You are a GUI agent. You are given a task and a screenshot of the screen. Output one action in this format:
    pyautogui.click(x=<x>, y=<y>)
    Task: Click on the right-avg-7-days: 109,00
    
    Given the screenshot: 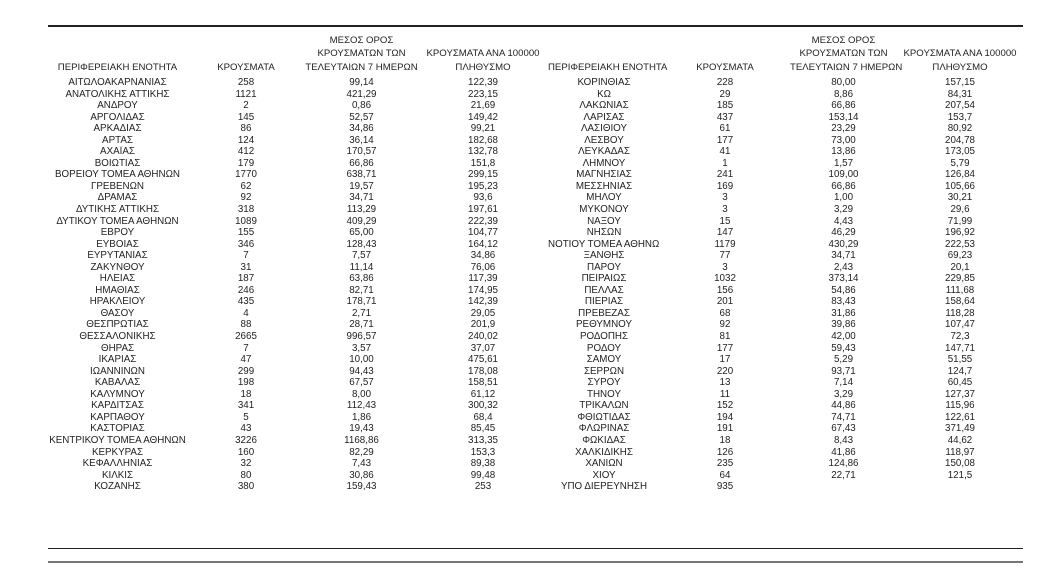 What is the action you would take?
    pyautogui.click(x=843, y=175)
    